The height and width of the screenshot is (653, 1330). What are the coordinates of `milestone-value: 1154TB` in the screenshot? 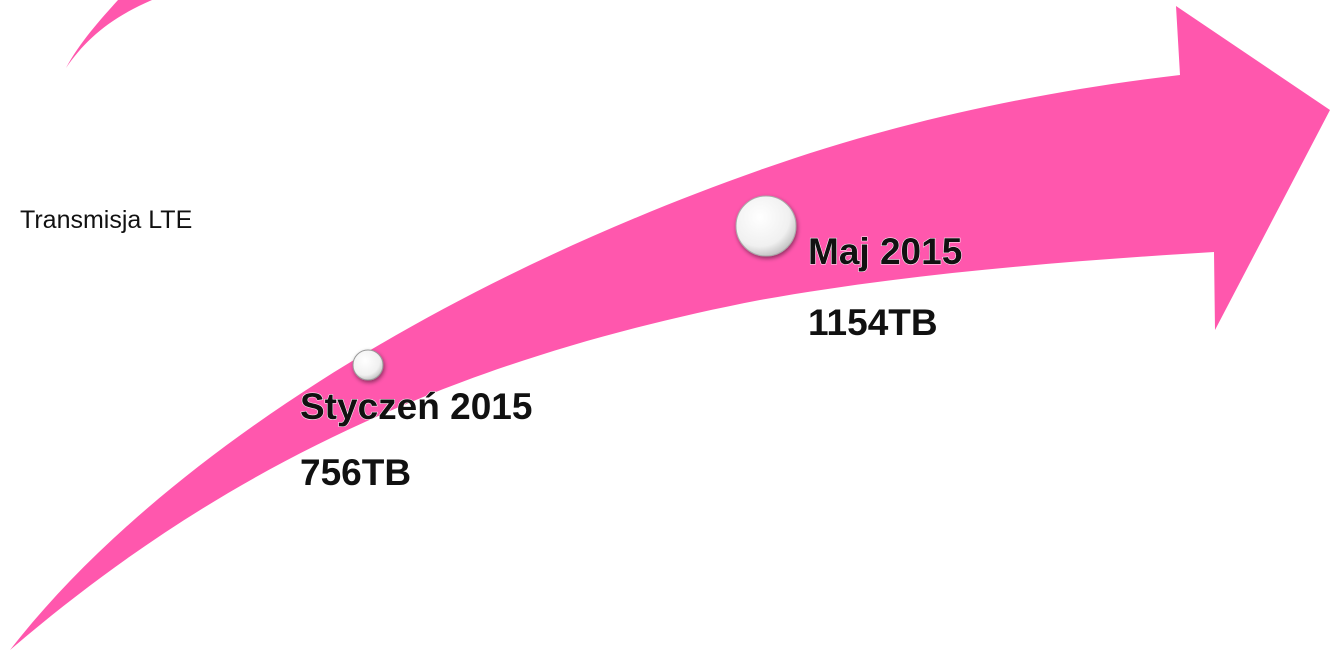 It's located at (873, 322).